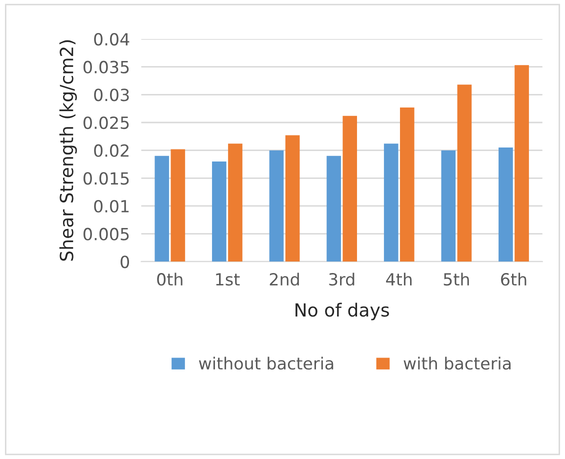  I want to click on x-tick-label: 1st, so click(228, 279).